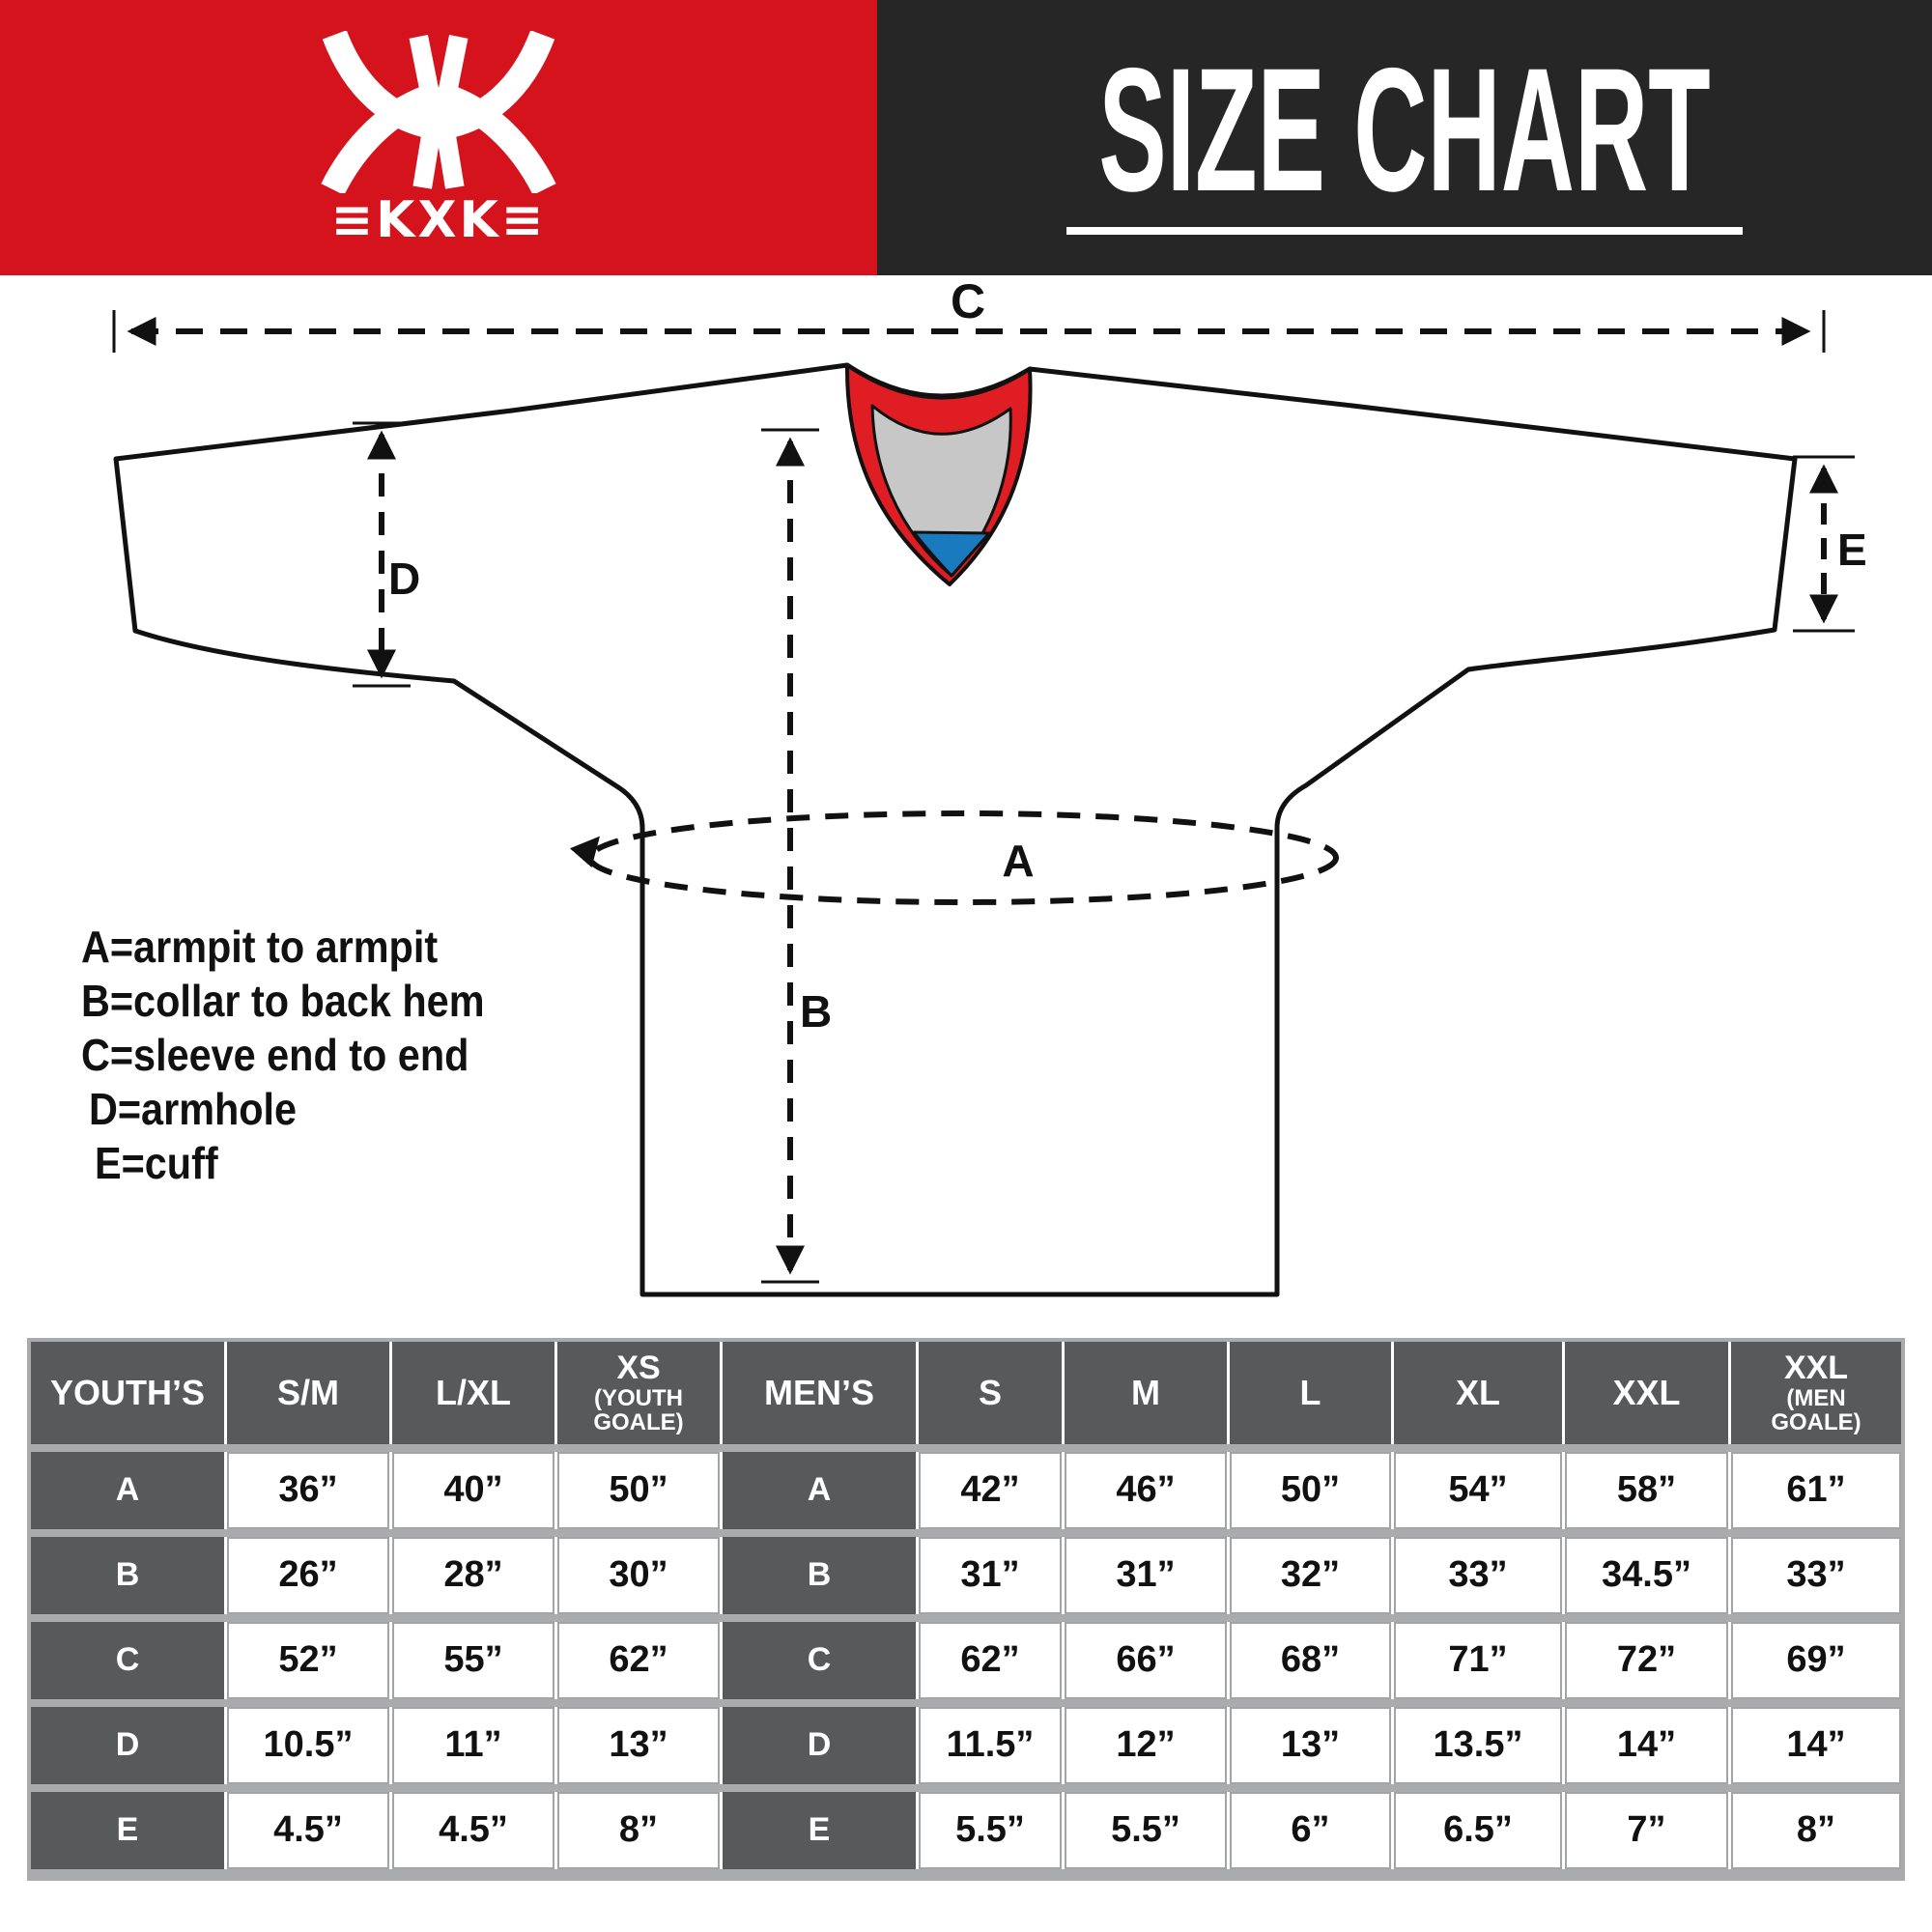  Describe the element at coordinates (308, 1490) in the screenshot. I see `value-cell: 36”` at that location.